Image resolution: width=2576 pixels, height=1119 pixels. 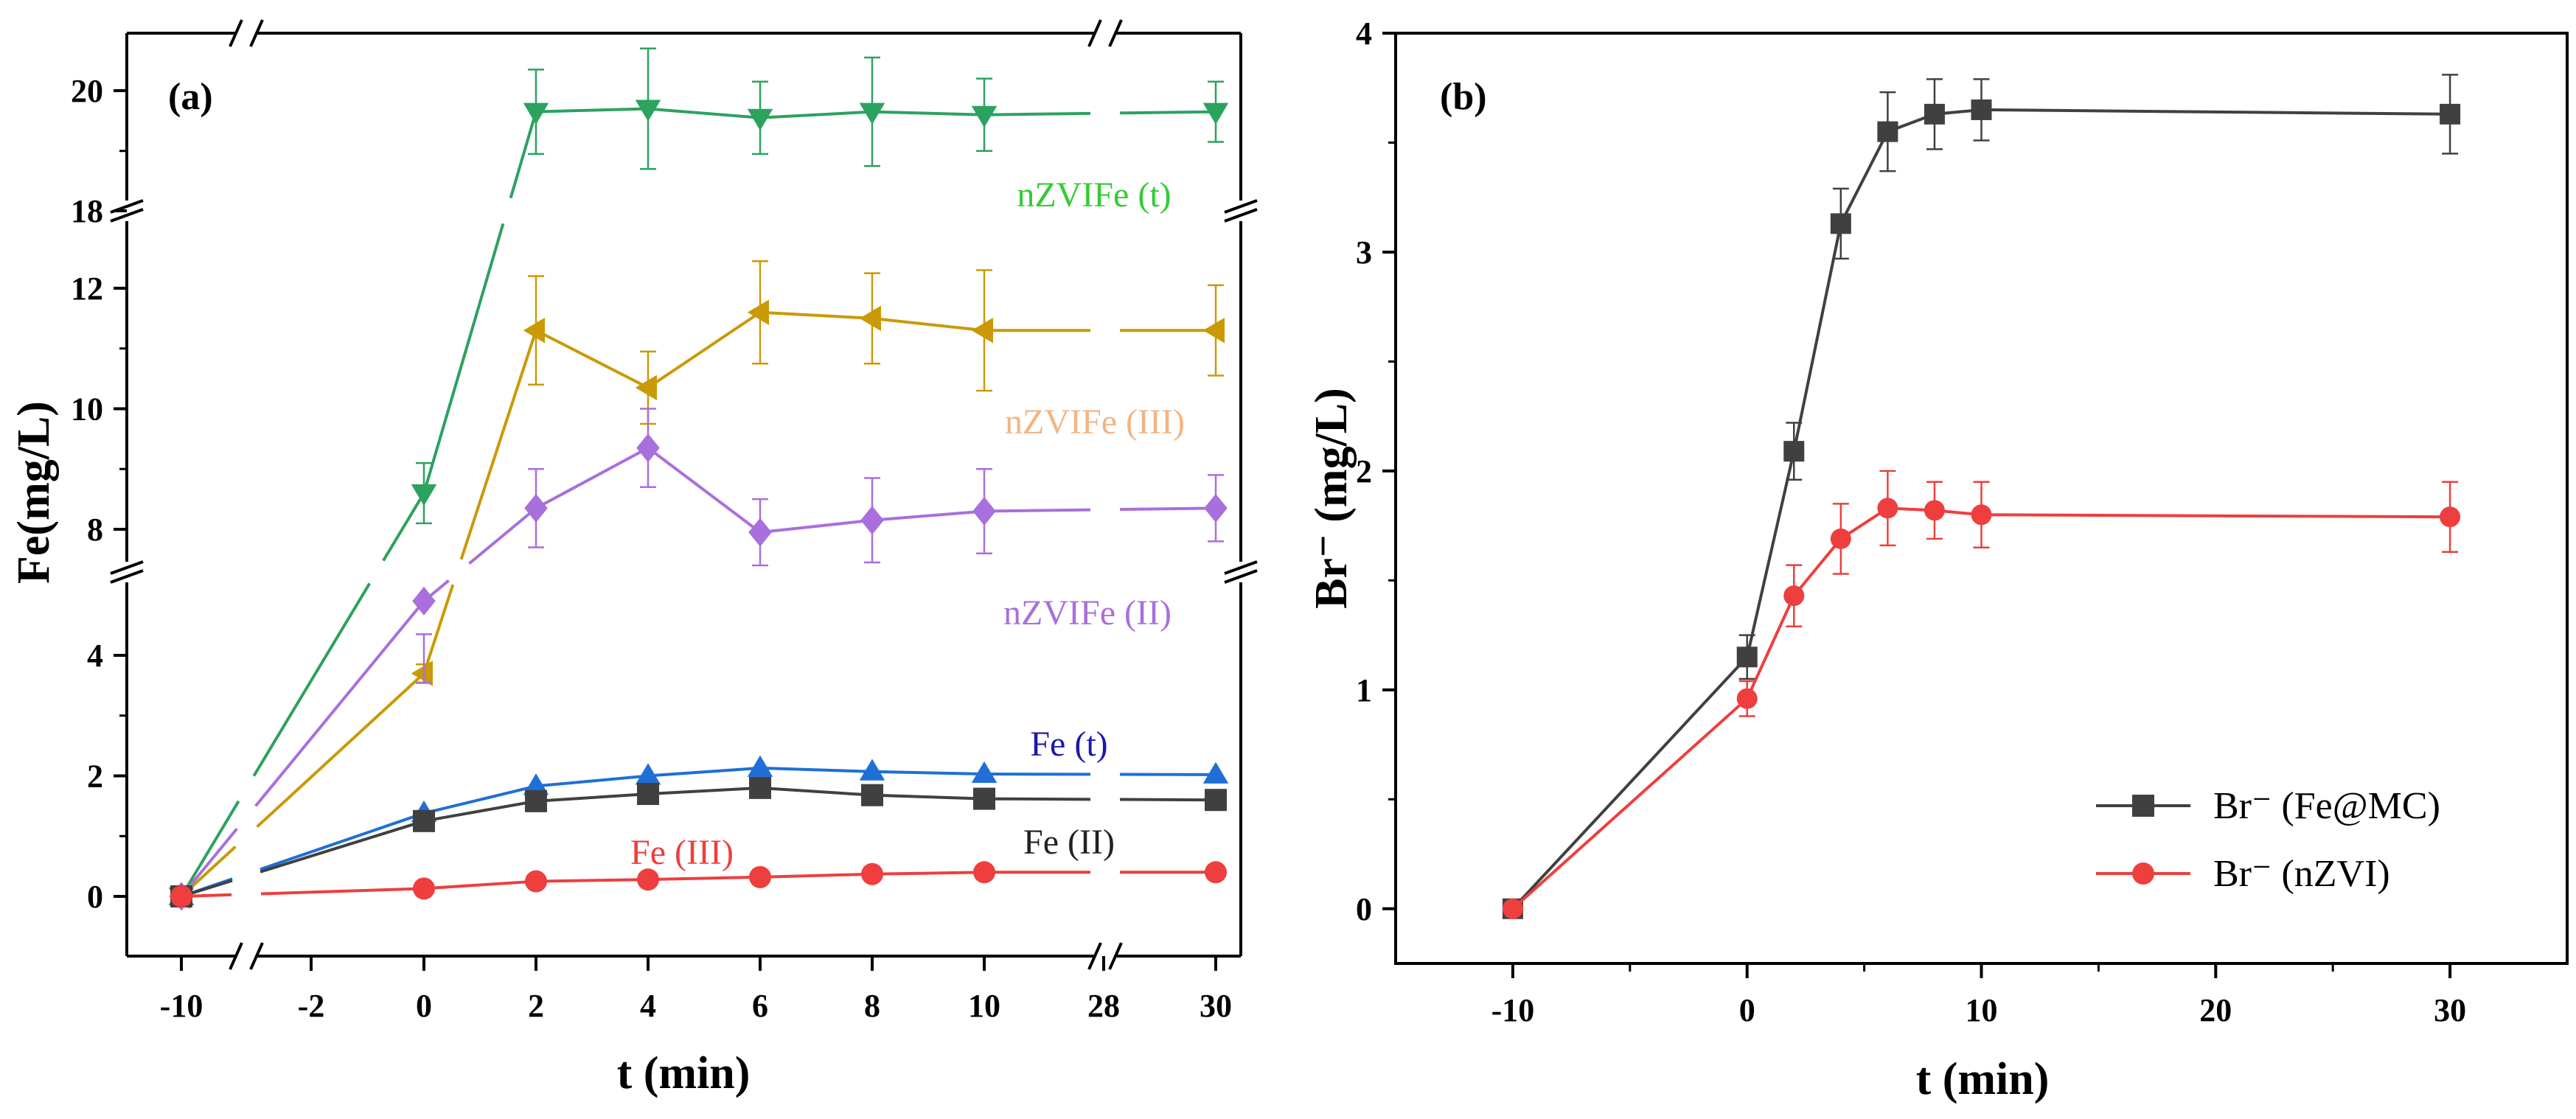 I want to click on panel-a-x-tick-label: 30, so click(x=1216, y=1006).